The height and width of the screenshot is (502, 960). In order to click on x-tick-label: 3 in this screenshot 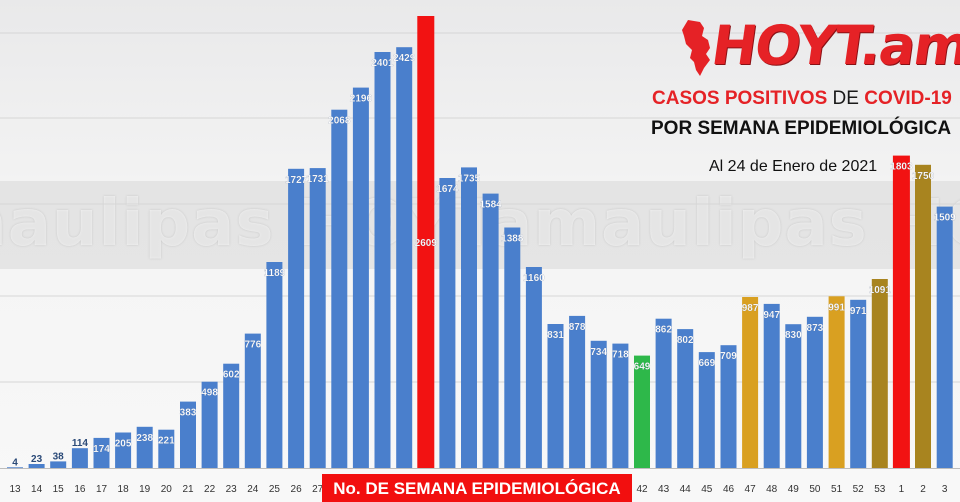, I will do `click(945, 489)`.